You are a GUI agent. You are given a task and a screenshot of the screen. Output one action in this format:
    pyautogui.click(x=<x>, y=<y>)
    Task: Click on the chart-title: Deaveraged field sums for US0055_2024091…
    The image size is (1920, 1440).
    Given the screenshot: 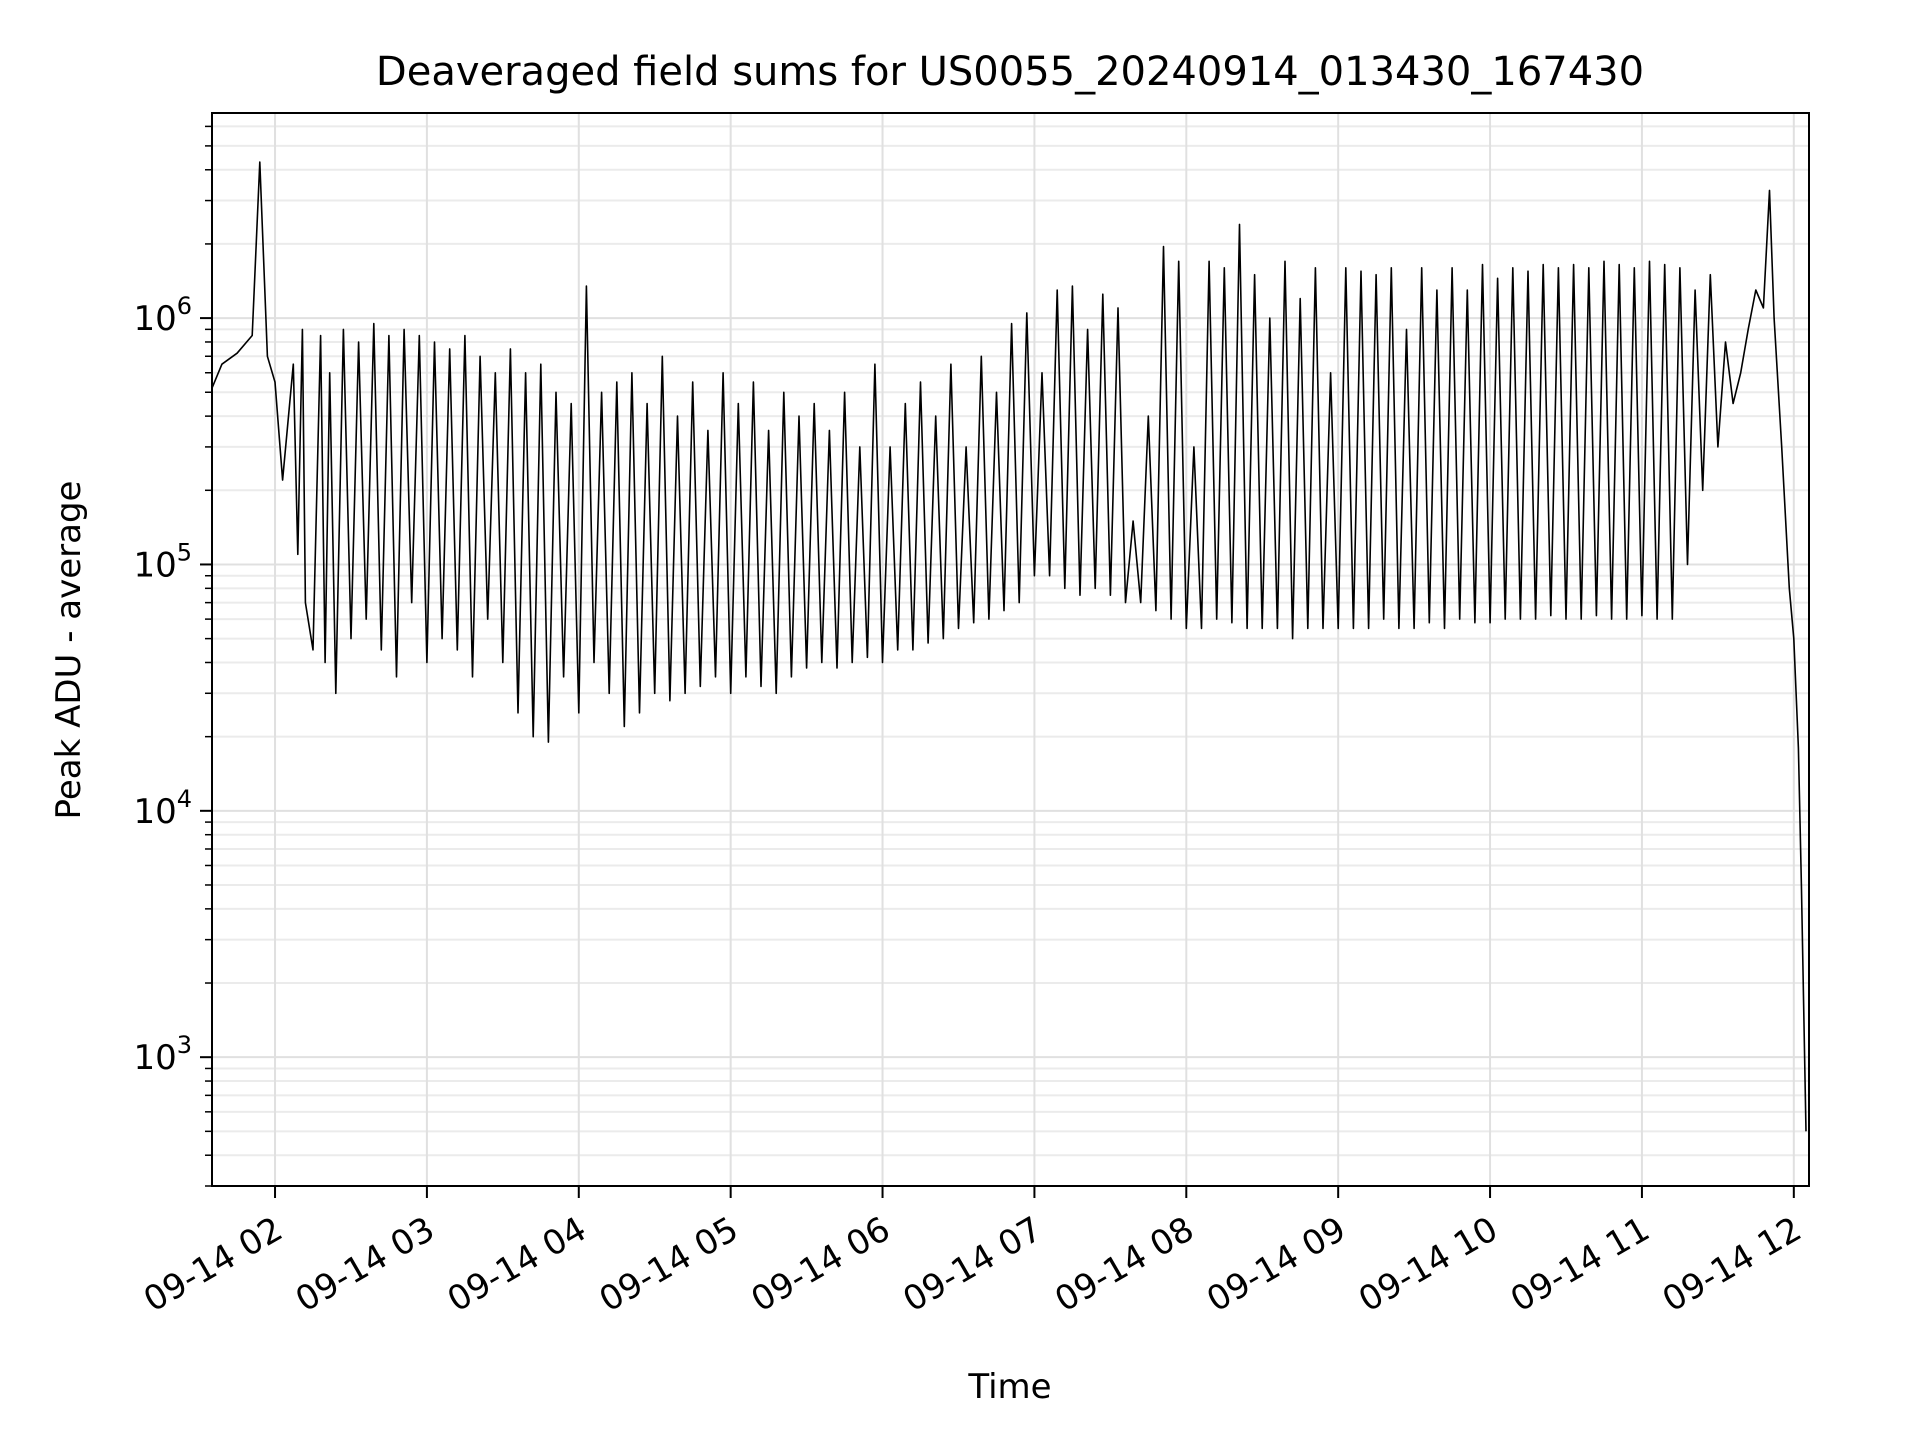 What is the action you would take?
    pyautogui.click(x=1010, y=72)
    